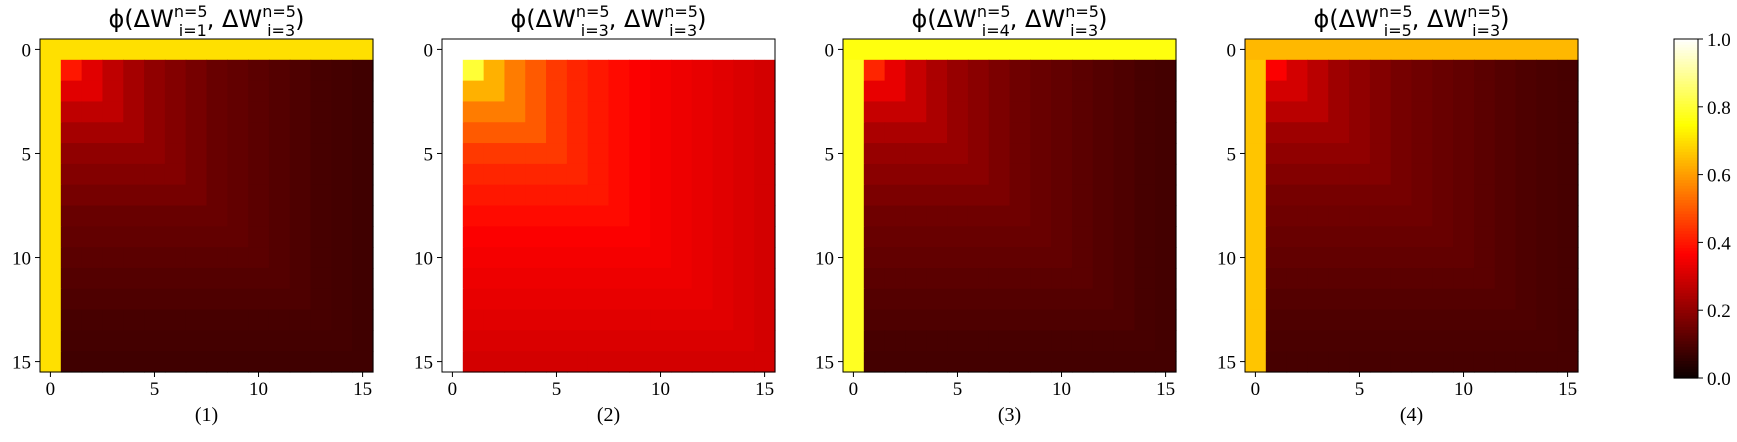 This screenshot has height=442, width=1737. I want to click on y-tick-label: 10, so click(423, 259).